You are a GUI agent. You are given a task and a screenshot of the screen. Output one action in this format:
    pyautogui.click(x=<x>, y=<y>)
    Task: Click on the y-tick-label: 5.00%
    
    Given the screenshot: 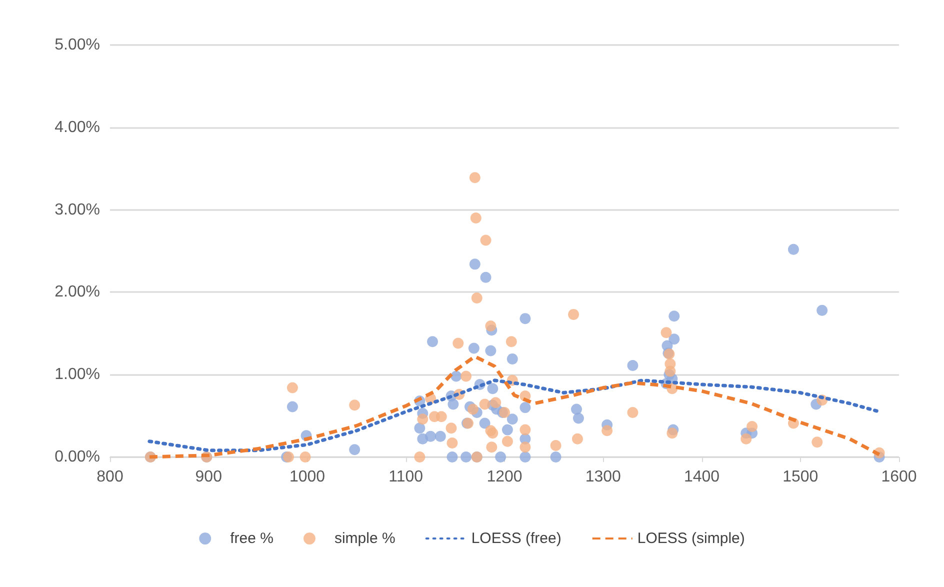 What is the action you would take?
    pyautogui.click(x=77, y=45)
    